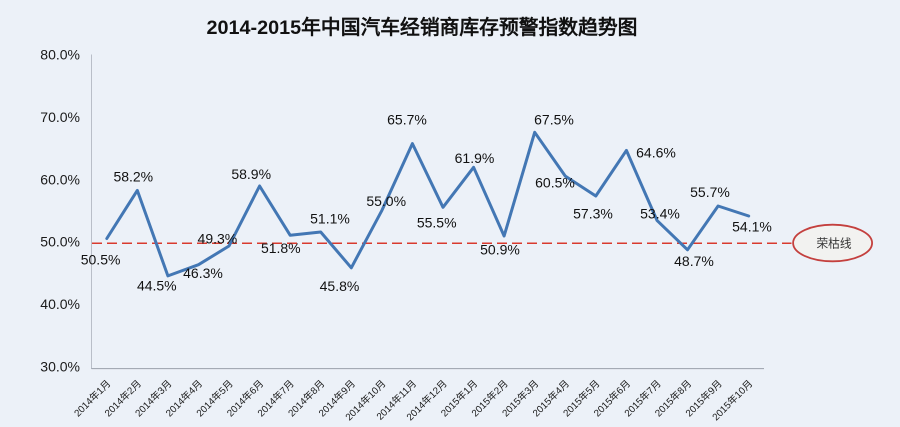 The image size is (900, 427). What do you see at coordinates (60, 242) in the screenshot?
I see `svg-text: 50.0%` at bounding box center [60, 242].